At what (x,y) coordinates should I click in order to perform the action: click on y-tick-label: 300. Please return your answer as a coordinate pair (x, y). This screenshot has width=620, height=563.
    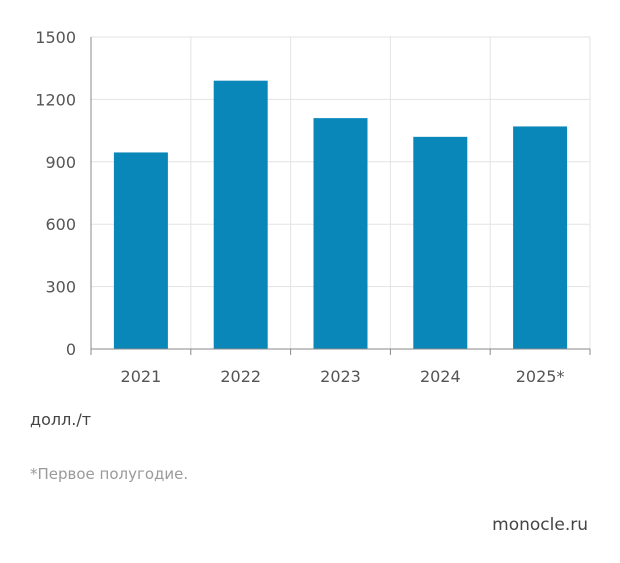
    Looking at the image, I should click on (60, 287).